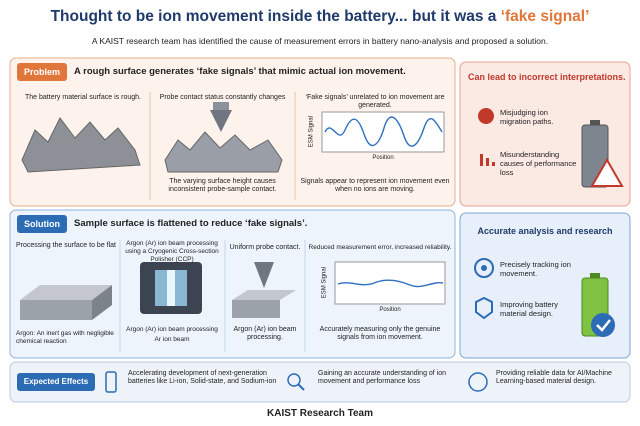  What do you see at coordinates (172, 339) in the screenshot?
I see `panel-text: Ar ion beam` at bounding box center [172, 339].